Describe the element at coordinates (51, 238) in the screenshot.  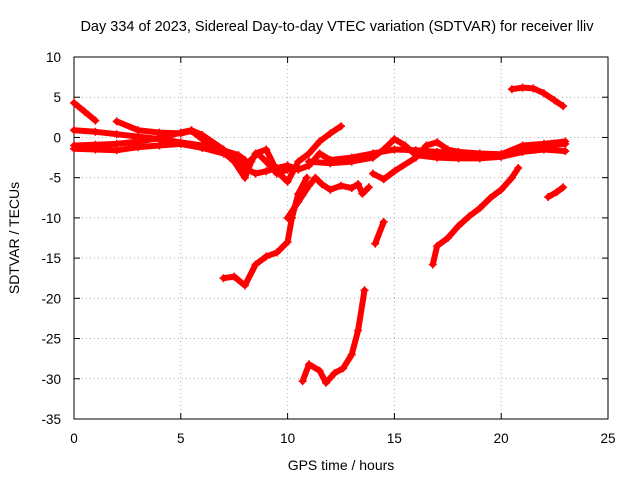
I see `y-tick-labels: 10 5 0 -5 -10 -15 -20 -25 -30 -35` at that location.